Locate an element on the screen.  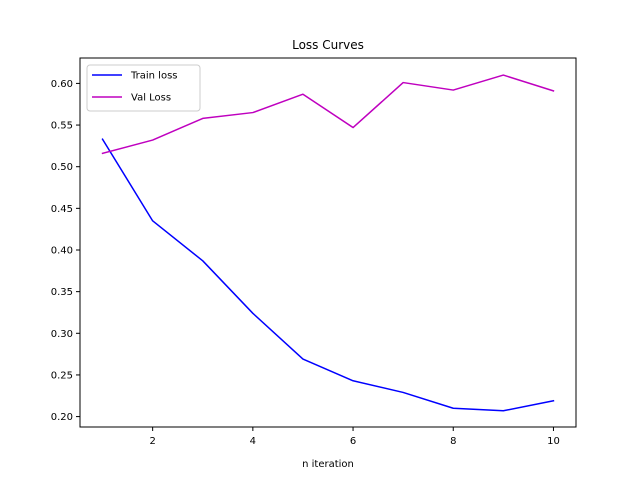
x-tick-label: 8 is located at coordinates (453, 441).